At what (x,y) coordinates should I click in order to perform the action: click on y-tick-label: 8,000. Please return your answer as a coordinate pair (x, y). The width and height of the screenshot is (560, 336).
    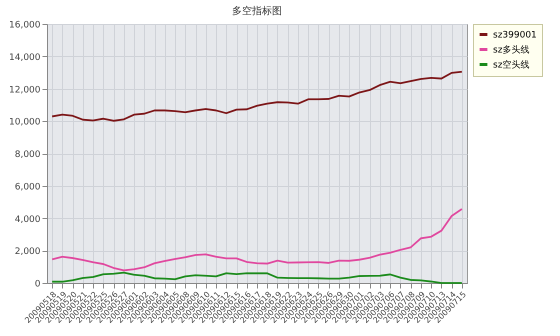
    Looking at the image, I should click on (27, 155).